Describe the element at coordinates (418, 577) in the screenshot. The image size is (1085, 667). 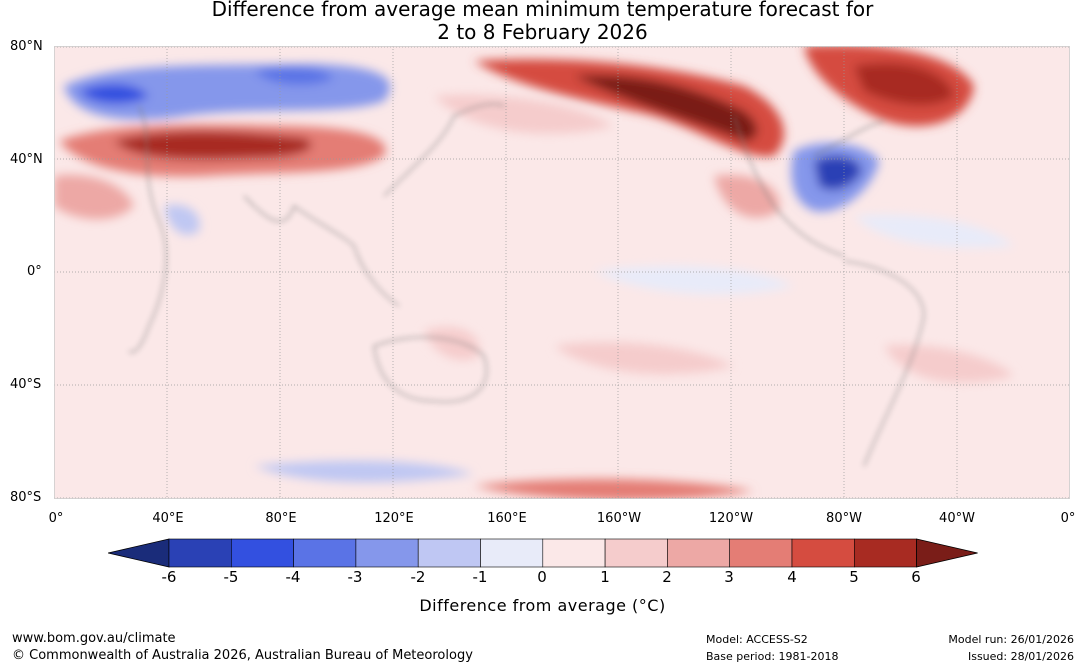
I see `colorbar-tick: -2` at that location.